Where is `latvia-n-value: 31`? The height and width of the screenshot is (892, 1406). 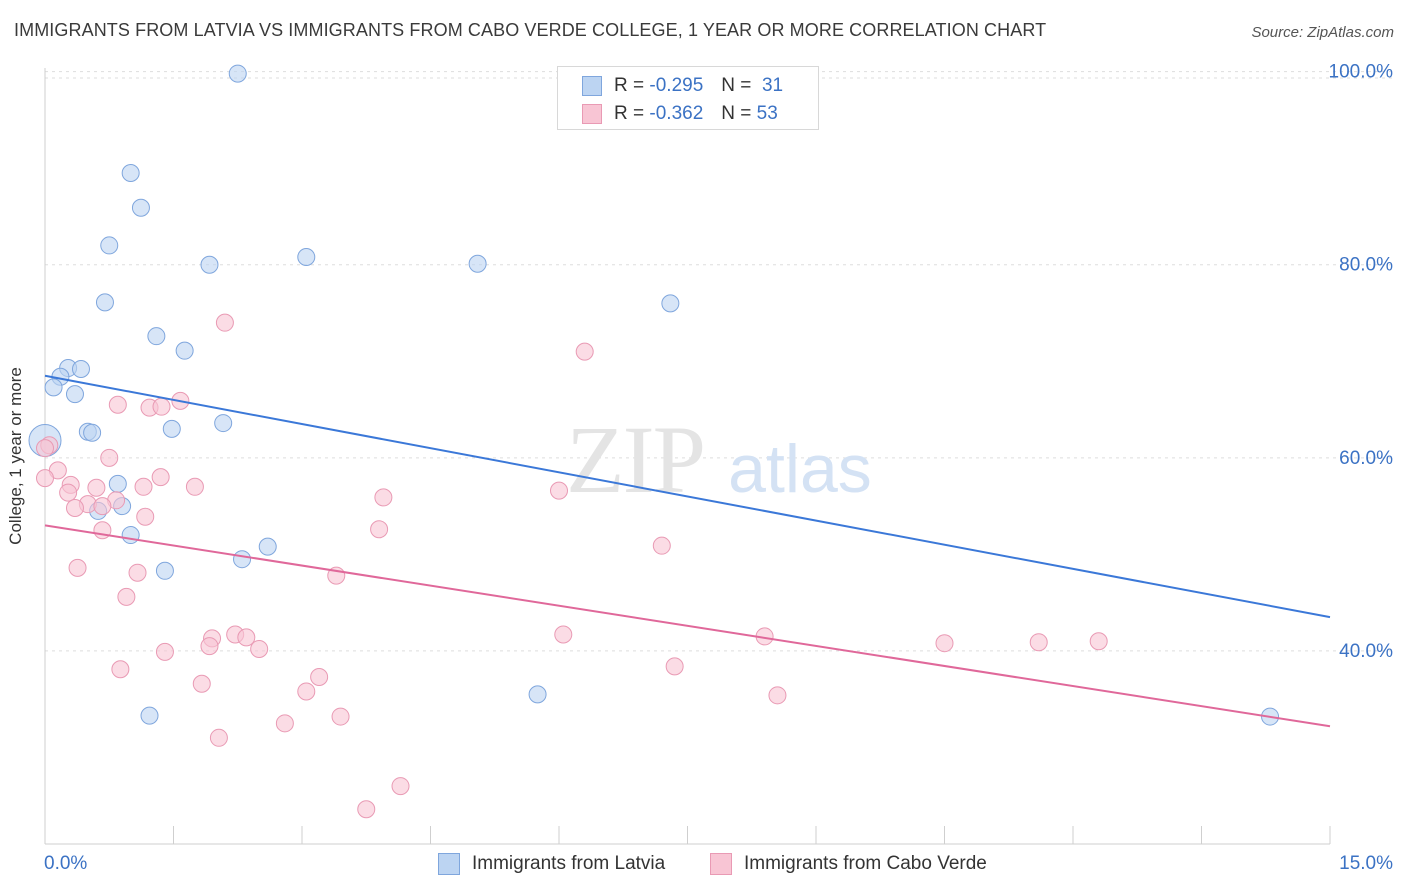
latvia-n-value: 31 is located at coordinates (772, 85).